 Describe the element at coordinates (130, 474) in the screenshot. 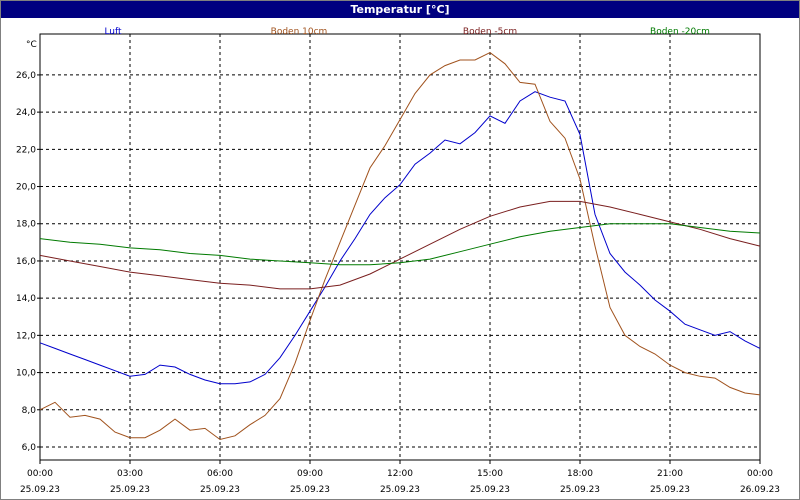

I see `x-tick-time-1: 03:00` at that location.